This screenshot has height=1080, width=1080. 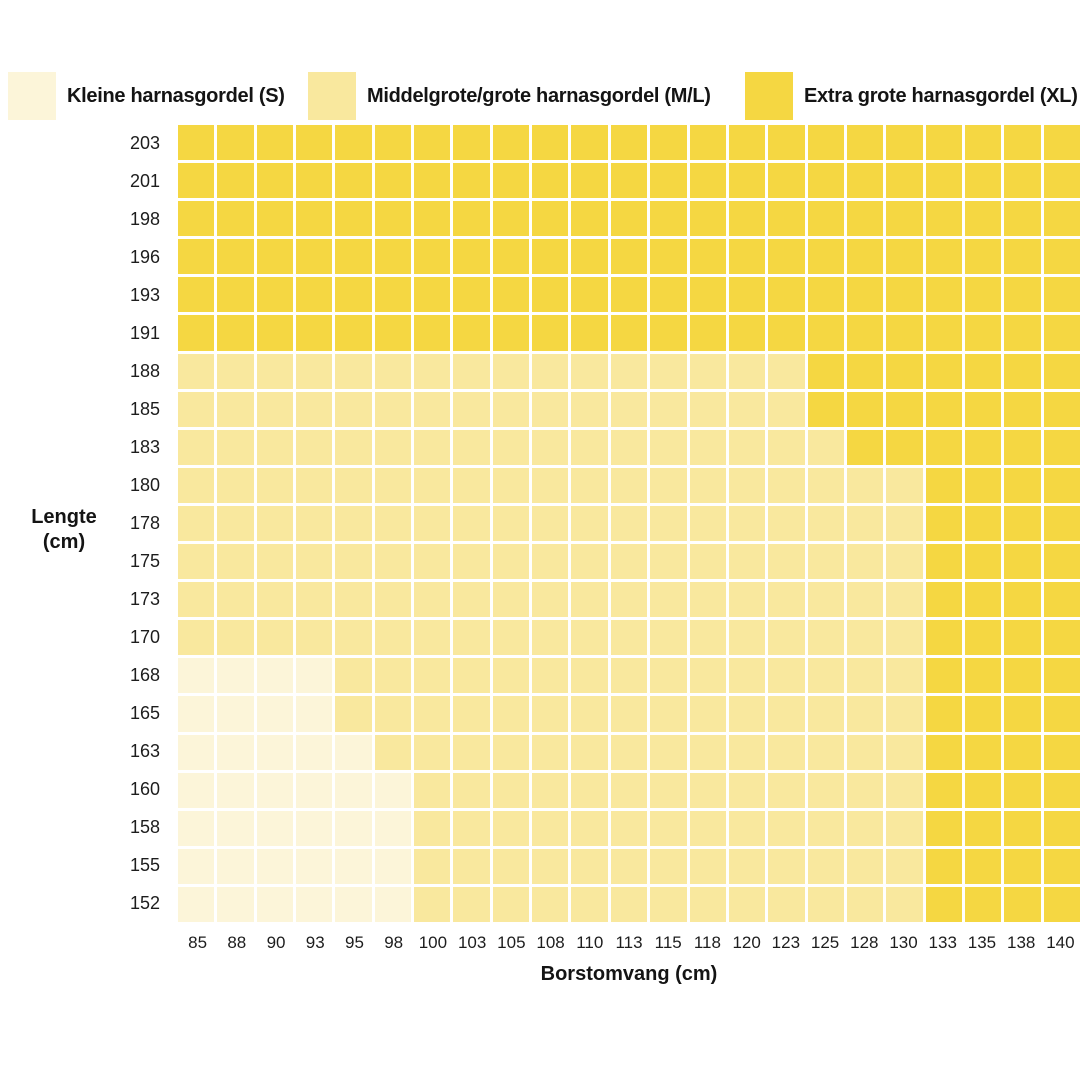 I want to click on legend-label-medium-large: Middelgrote/grote harnasgordel (M/L), so click(x=539, y=95).